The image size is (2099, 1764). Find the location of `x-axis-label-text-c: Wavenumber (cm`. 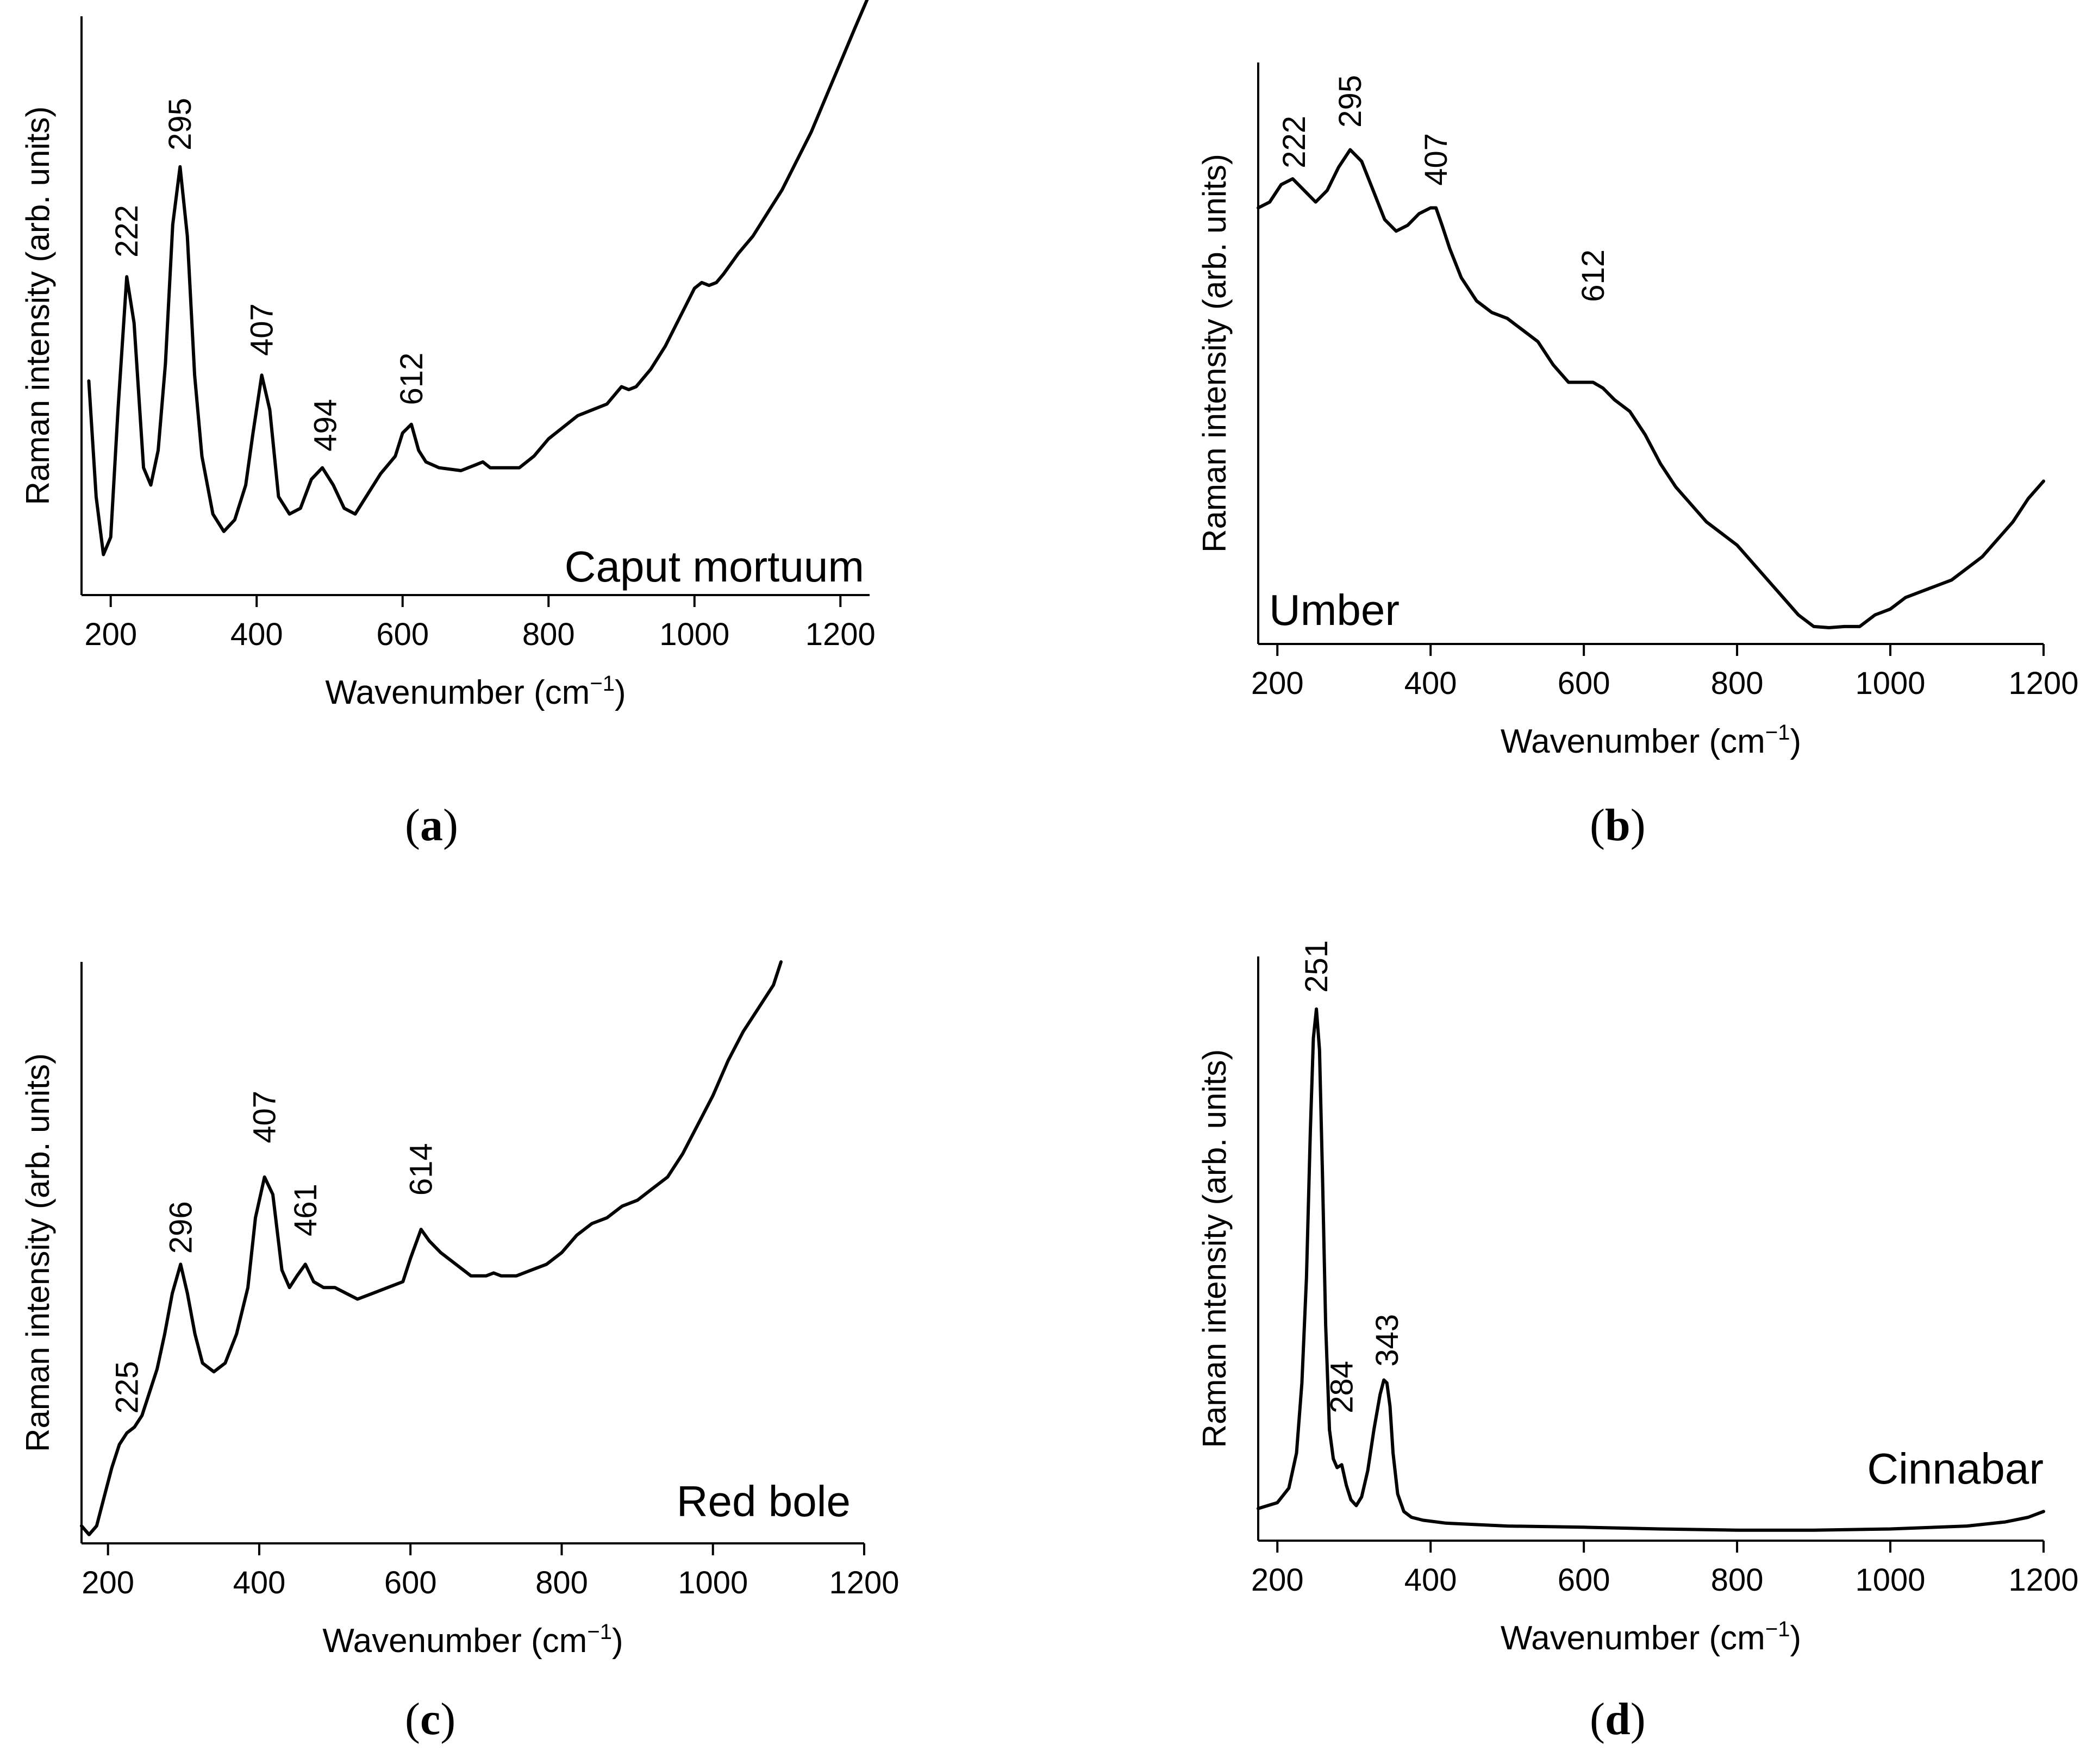

x-axis-label-text-c: Wavenumber (cm is located at coordinates (455, 1641).